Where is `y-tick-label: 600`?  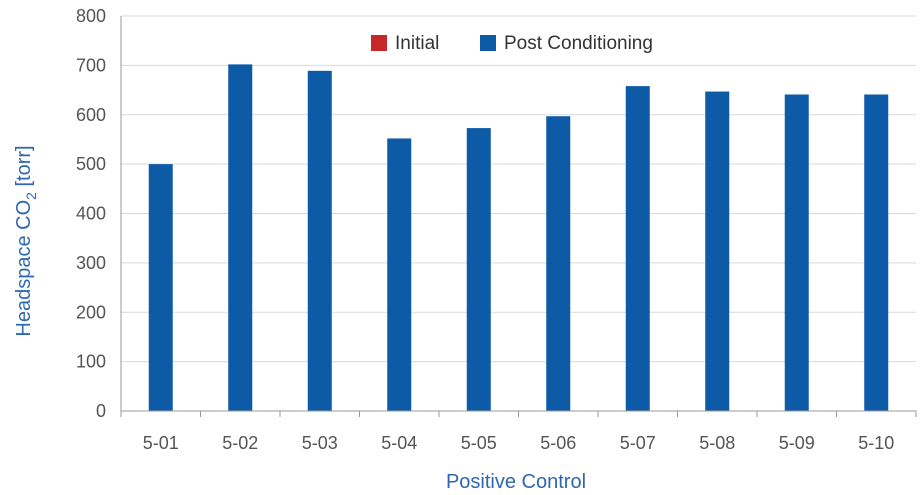 y-tick-label: 600 is located at coordinates (91, 115).